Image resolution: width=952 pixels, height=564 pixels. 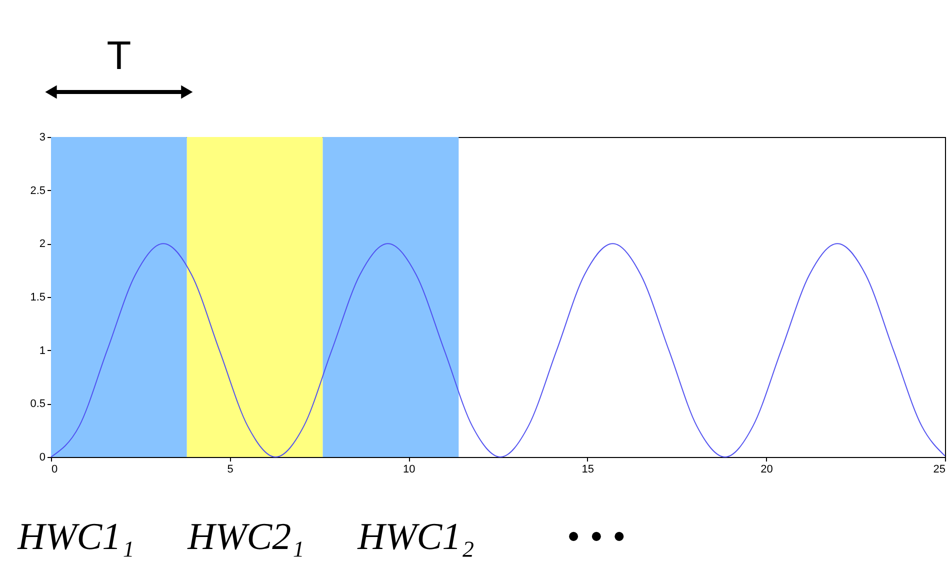 What do you see at coordinates (588, 470) in the screenshot?
I see `x-tick-label: 15` at bounding box center [588, 470].